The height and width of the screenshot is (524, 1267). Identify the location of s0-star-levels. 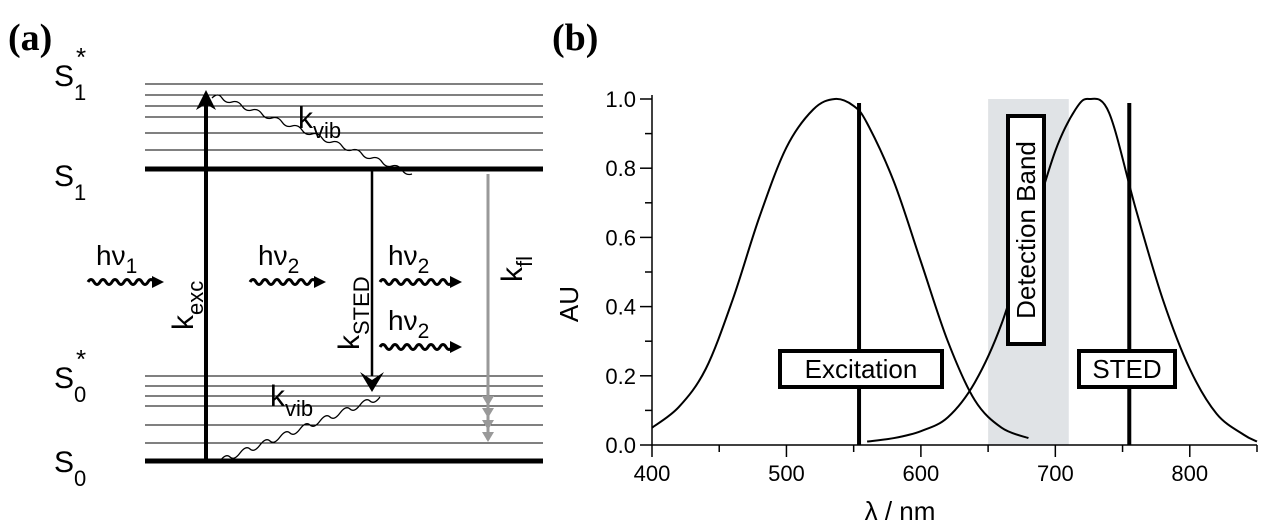
(344, 409).